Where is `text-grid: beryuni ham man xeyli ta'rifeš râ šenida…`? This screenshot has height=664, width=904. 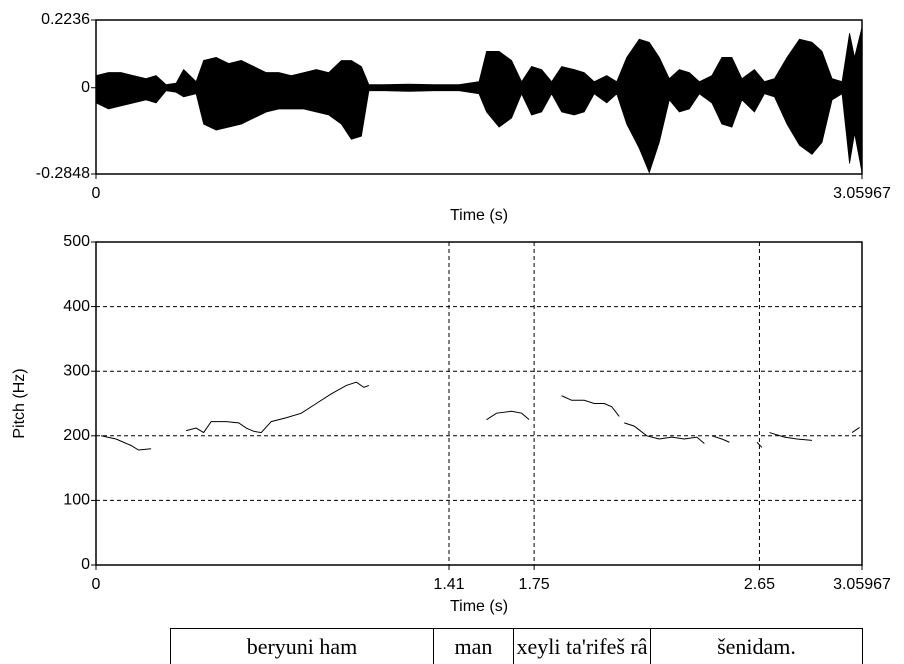
text-grid: beryuni ham man xeyli ta'rifeš râ šenida… is located at coordinates (516, 646).